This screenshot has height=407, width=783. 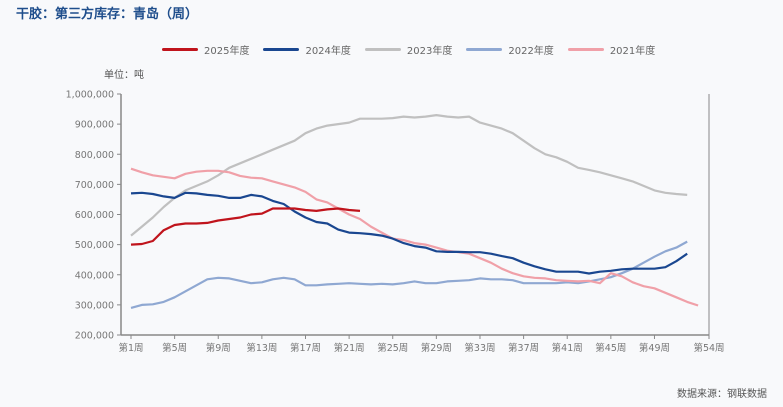 I want to click on x-tick-label: 第17周, so click(x=305, y=348).